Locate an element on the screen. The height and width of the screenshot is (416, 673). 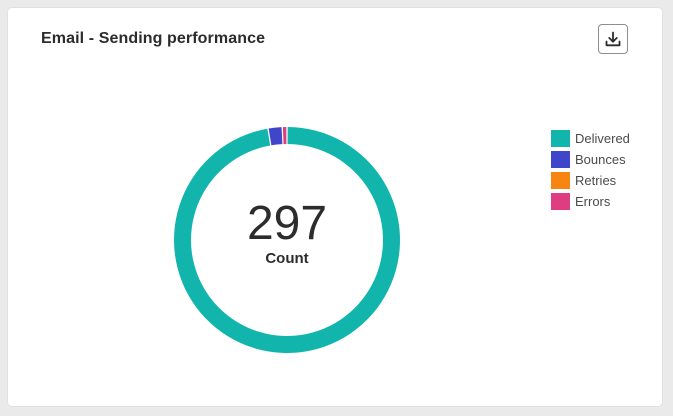
legend-item-bounces: Bounces is located at coordinates (590, 159).